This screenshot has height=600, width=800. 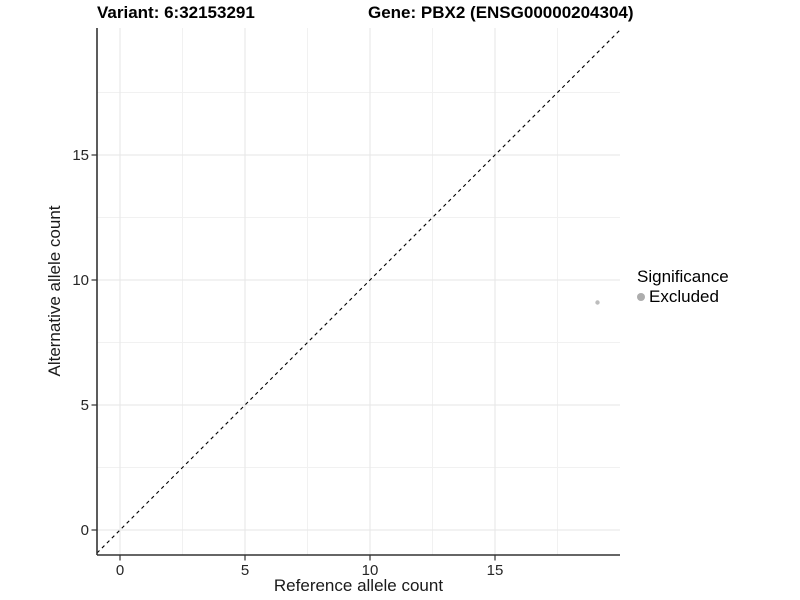 What do you see at coordinates (80, 280) in the screenshot?
I see `y-tick-label: 10` at bounding box center [80, 280].